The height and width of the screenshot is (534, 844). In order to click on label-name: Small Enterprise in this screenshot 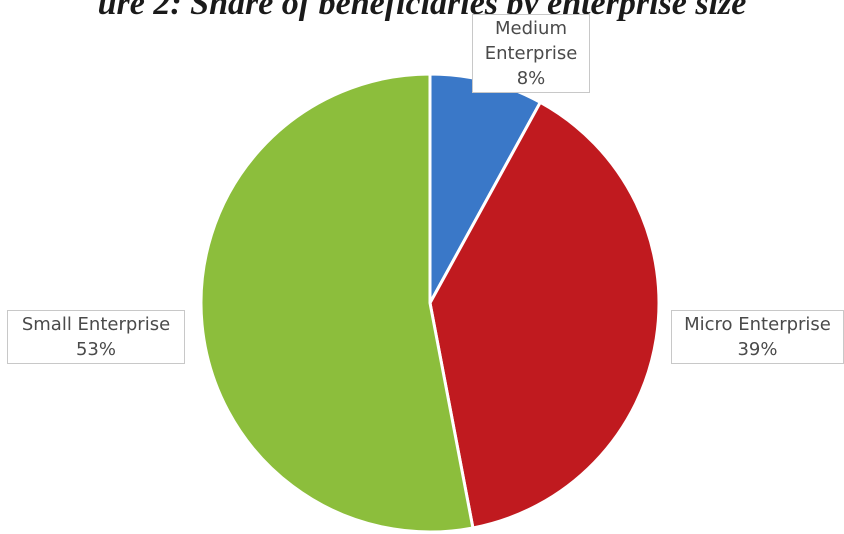, I will do `click(96, 324)`.